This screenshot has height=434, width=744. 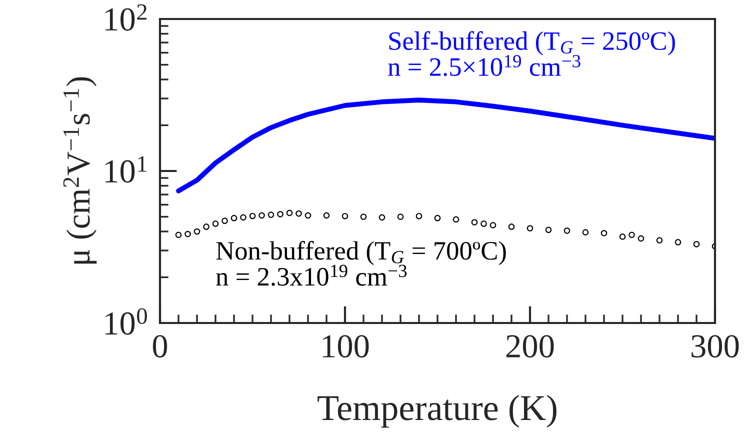 I want to click on y-tick-label: 10$^{1}$, so click(x=125, y=169).